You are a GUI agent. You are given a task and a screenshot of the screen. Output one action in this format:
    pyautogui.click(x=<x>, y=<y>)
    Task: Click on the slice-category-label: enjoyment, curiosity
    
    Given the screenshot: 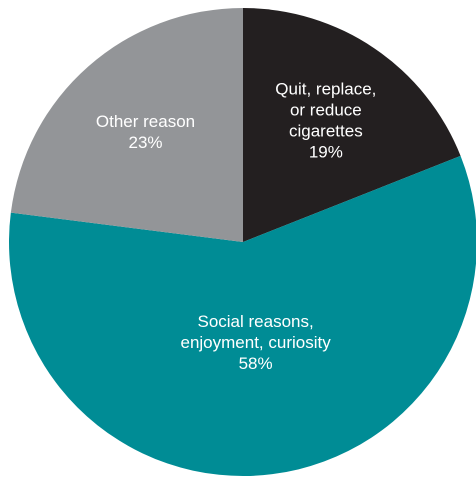 What is the action you would take?
    pyautogui.click(x=255, y=342)
    